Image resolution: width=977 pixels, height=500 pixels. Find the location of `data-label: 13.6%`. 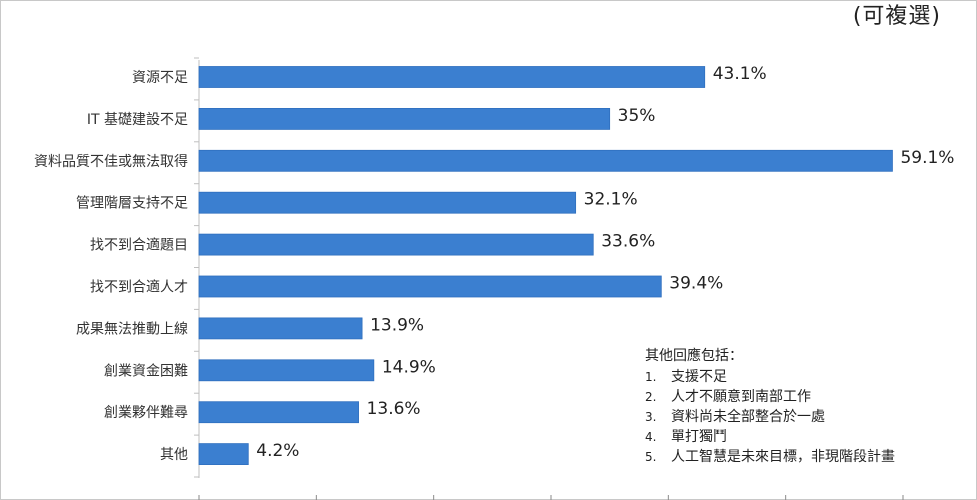

data-label: 13.6% is located at coordinates (394, 409).